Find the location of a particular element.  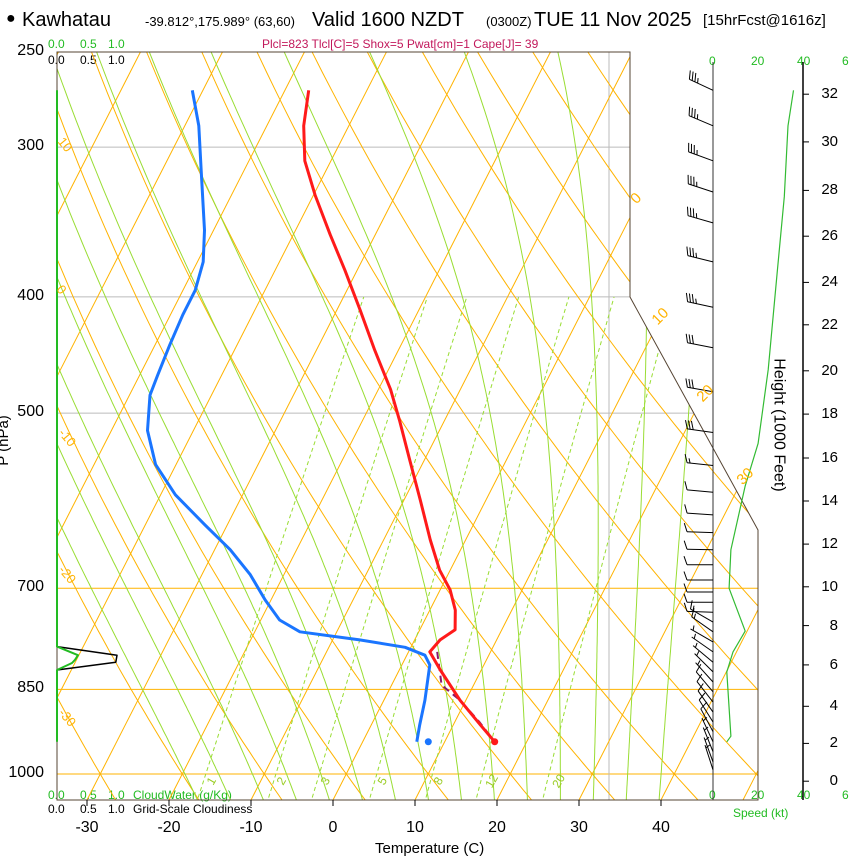

height-tick-label: 24 is located at coordinates (829, 282).